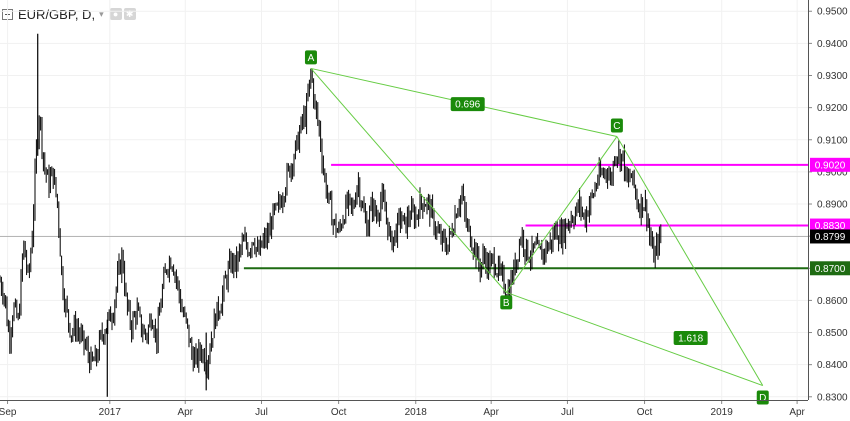 The height and width of the screenshot is (421, 850). What do you see at coordinates (832, 333) in the screenshot?
I see `y-tick-label: 0.8500` at bounding box center [832, 333].